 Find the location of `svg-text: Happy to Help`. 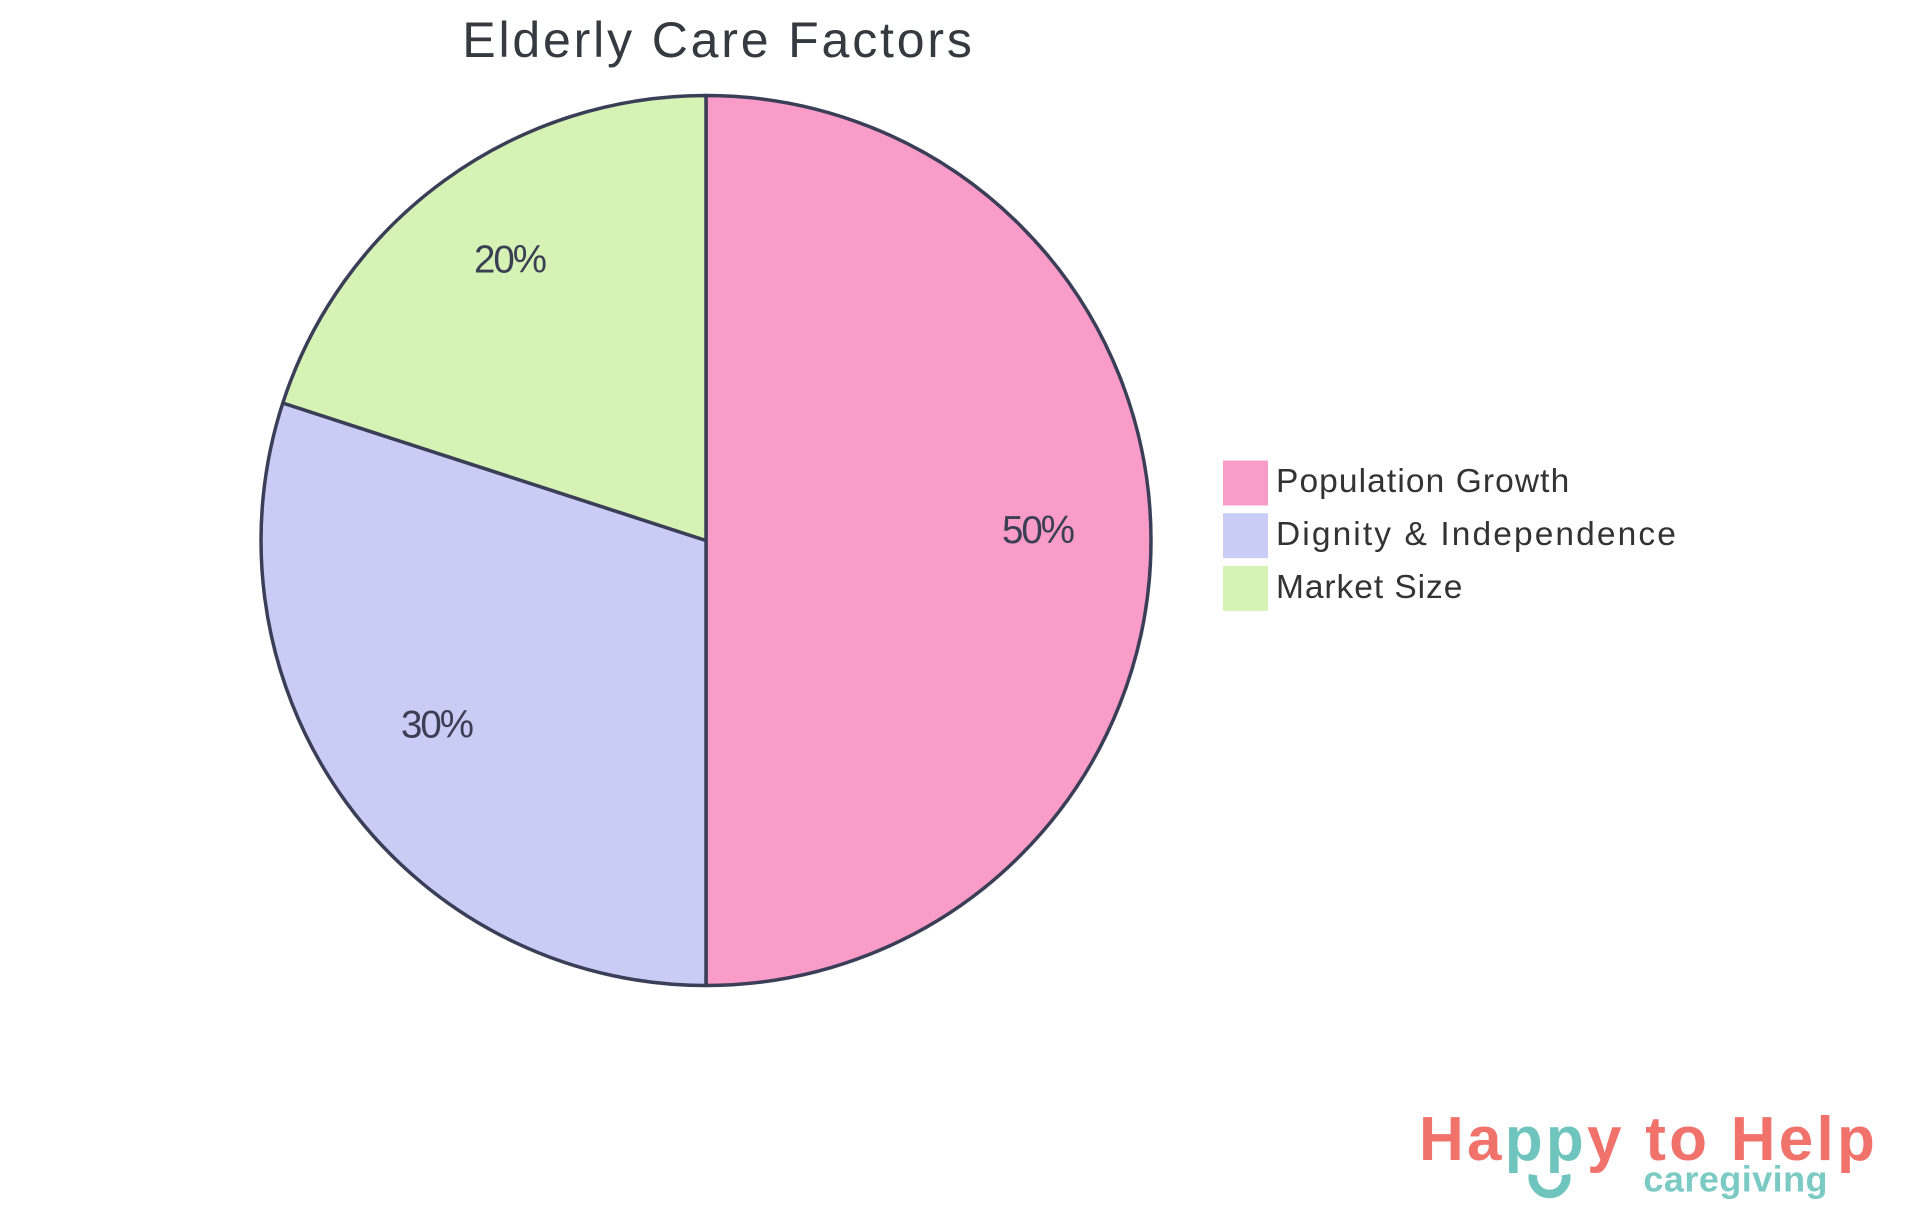

svg-text: Happy to Help is located at coordinates (1648, 1139).